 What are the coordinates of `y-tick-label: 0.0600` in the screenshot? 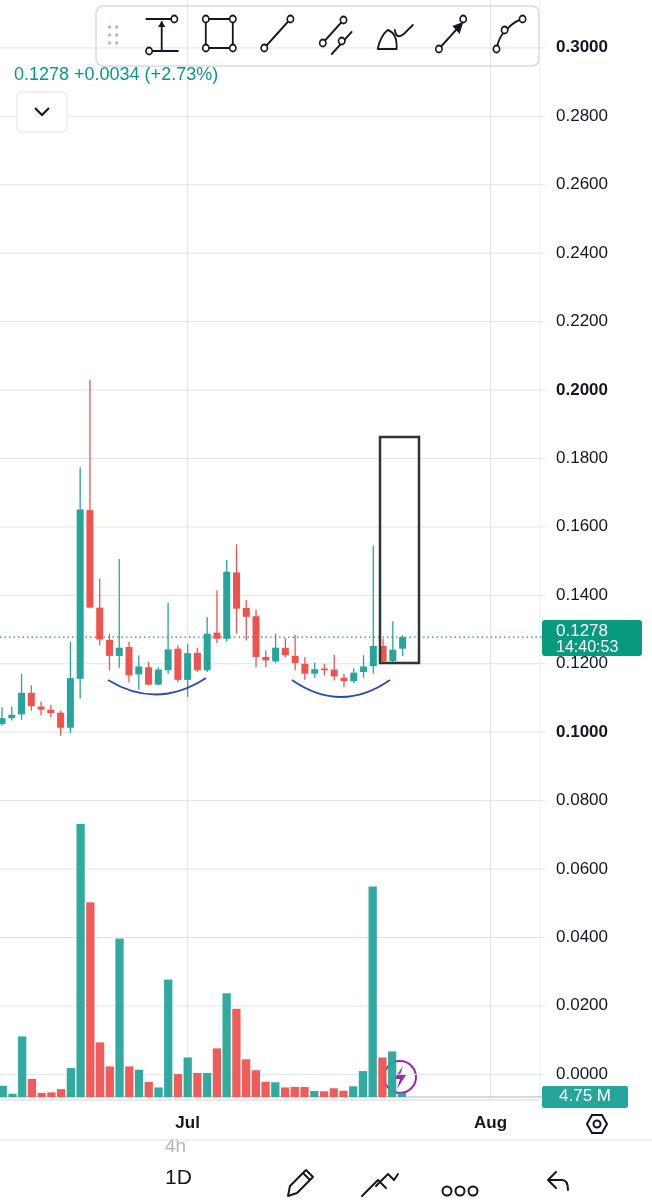 It's located at (582, 868).